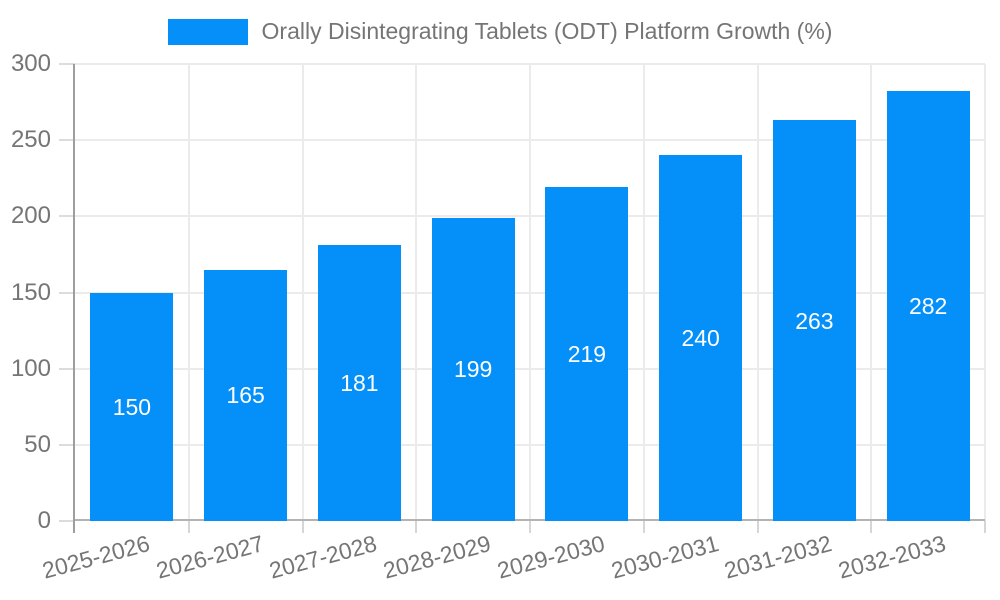 Image resolution: width=1000 pixels, height=600 pixels. I want to click on bar-value-label: 263, so click(814, 320).